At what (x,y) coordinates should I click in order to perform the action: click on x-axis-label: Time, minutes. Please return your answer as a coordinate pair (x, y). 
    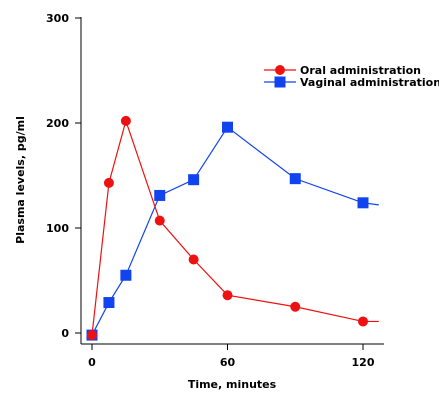
    Looking at the image, I should click on (232, 384).